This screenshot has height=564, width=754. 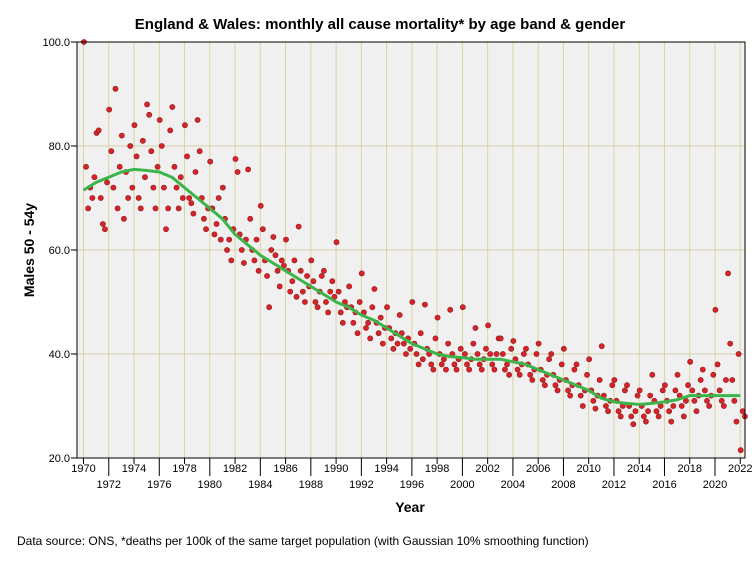 I want to click on x-tick-label: 2008, so click(x=563, y=485).